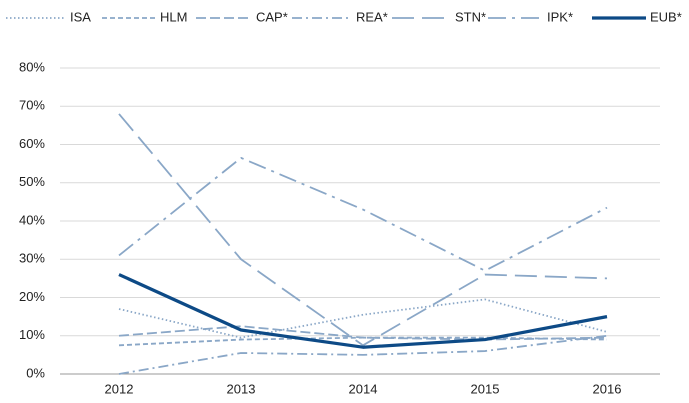 This screenshot has width=689, height=403. I want to click on legend-label: IPK*, so click(560, 16).